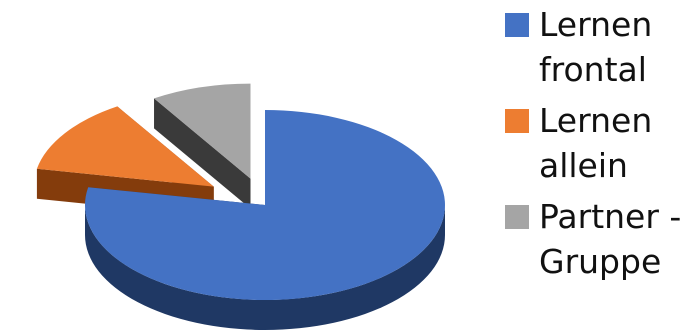  I want to click on legend-entry-partner-gruppe: Partner - Gruppe, so click(597, 239).